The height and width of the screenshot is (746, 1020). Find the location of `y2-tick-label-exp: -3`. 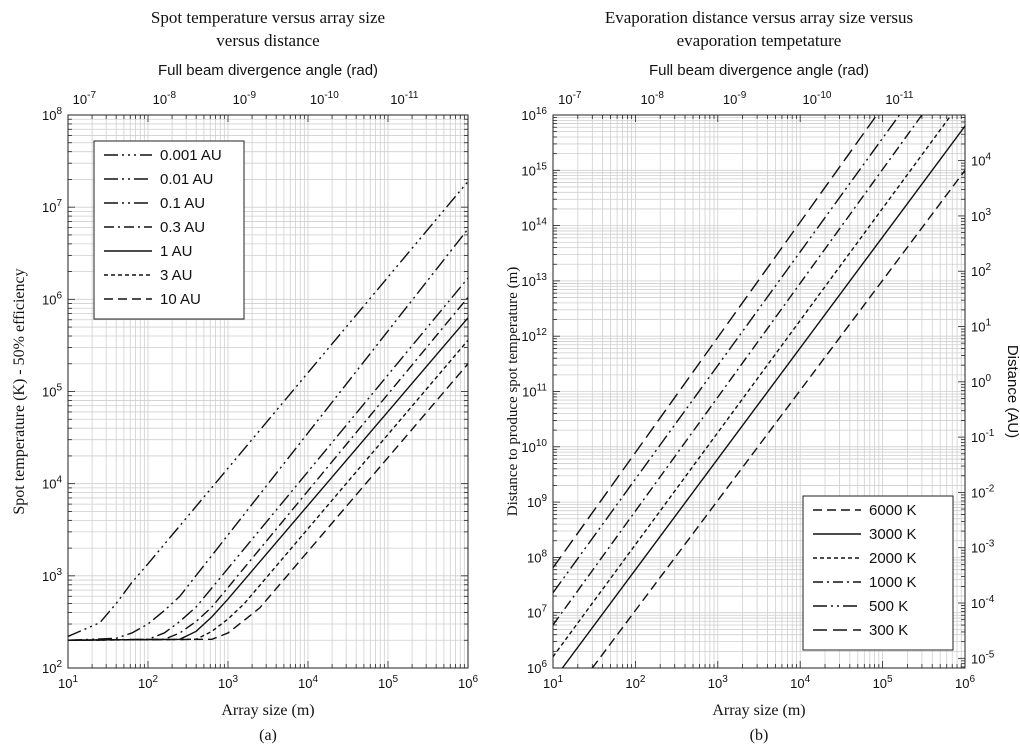

y2-tick-label-exp: -3 is located at coordinates (989, 544).